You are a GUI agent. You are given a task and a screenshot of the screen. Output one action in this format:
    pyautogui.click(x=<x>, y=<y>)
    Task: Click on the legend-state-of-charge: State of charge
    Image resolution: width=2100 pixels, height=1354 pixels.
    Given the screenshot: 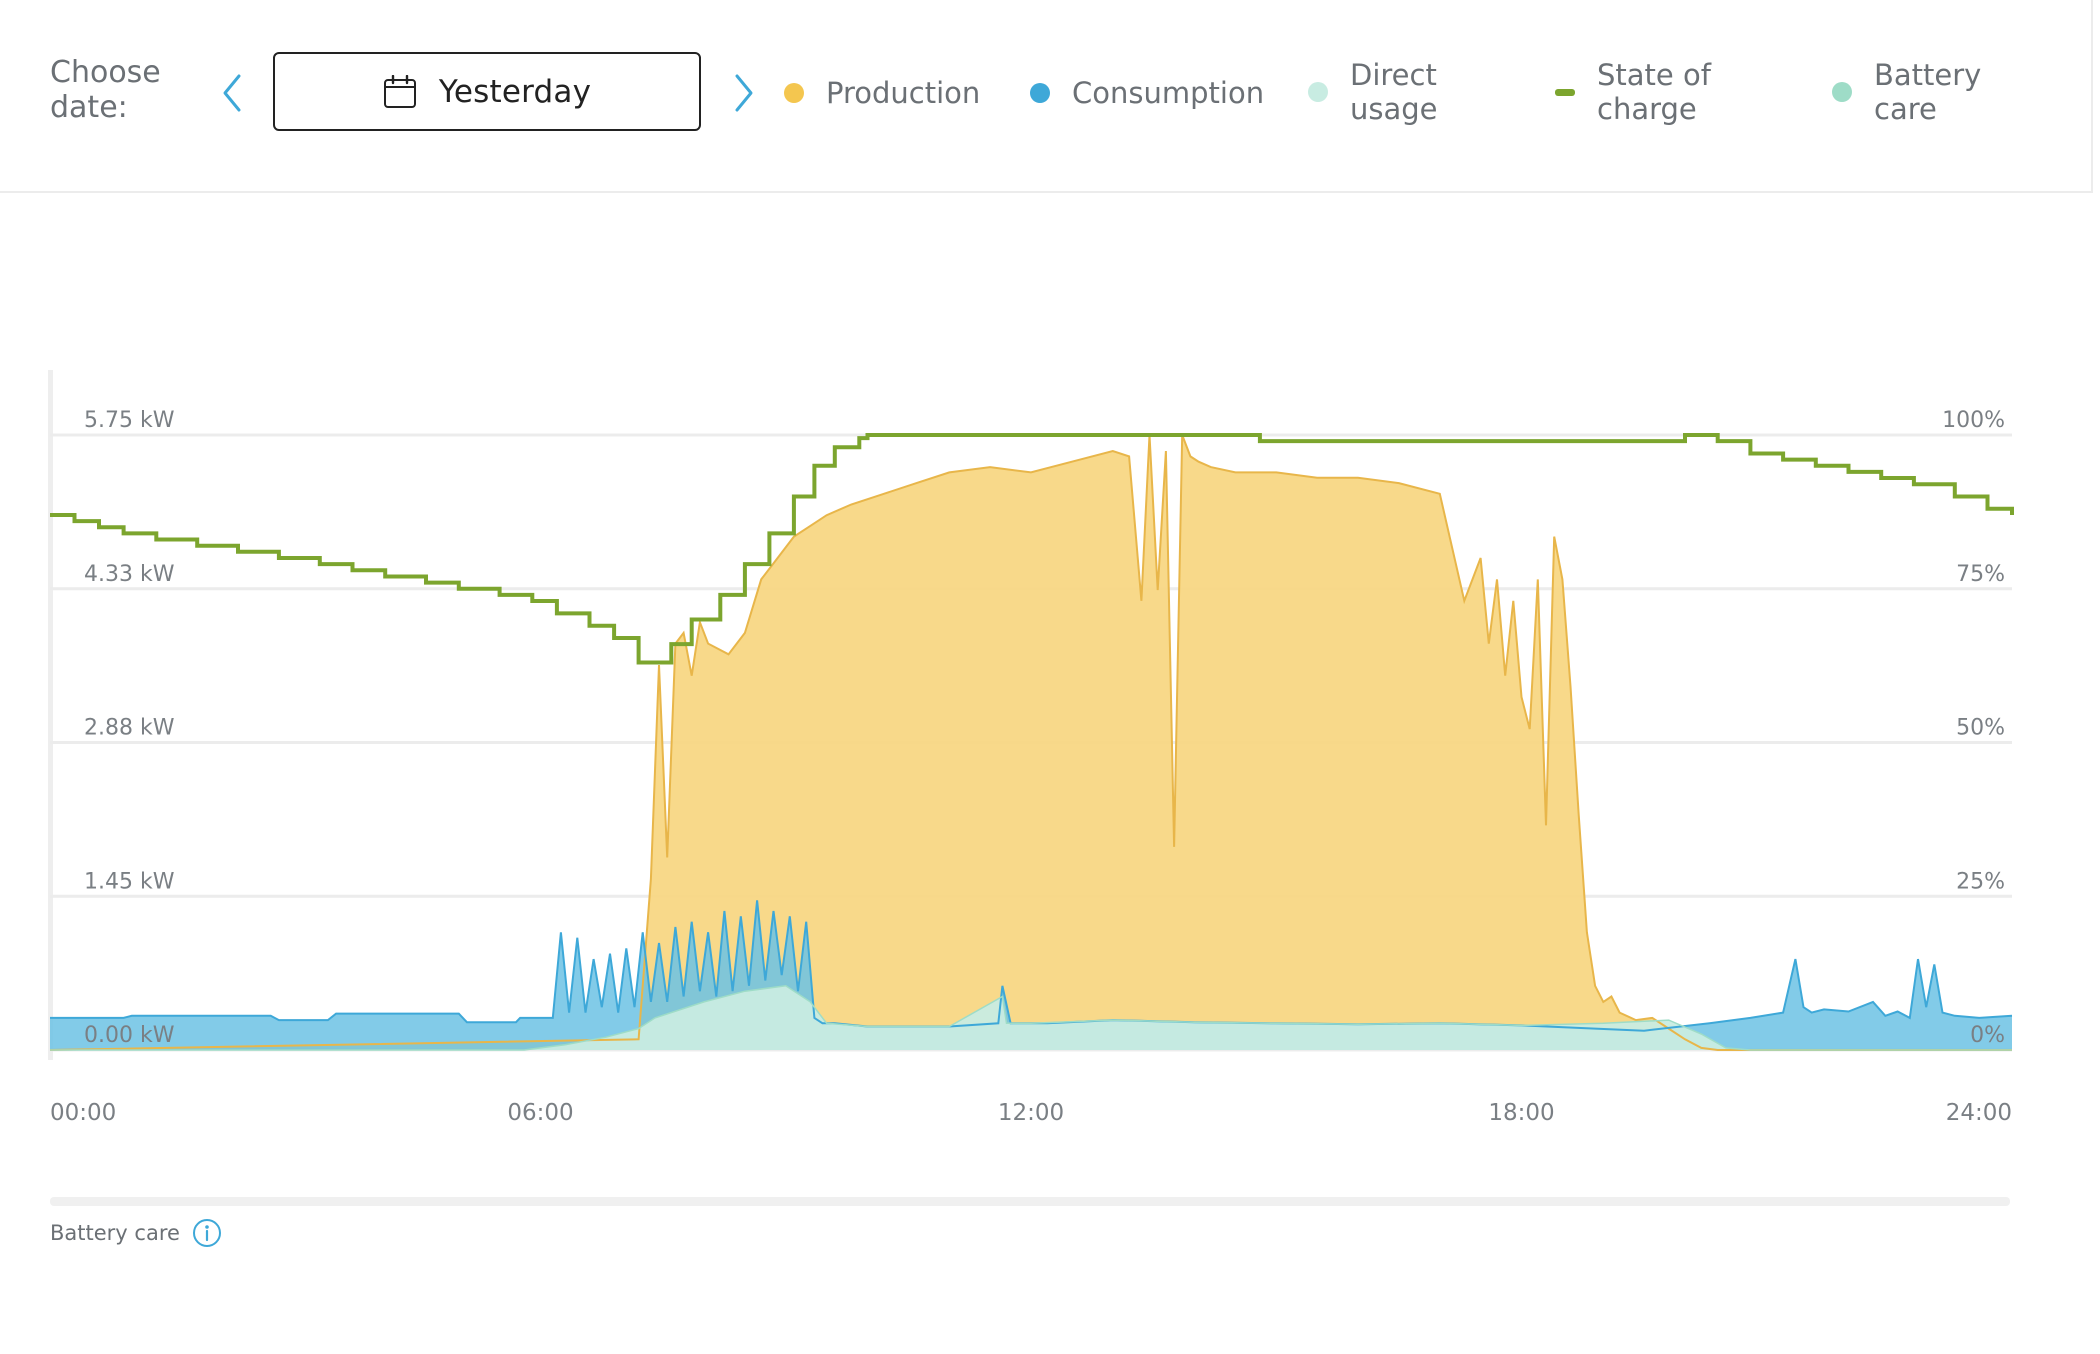 What is the action you would take?
    pyautogui.click(x=1633, y=92)
    